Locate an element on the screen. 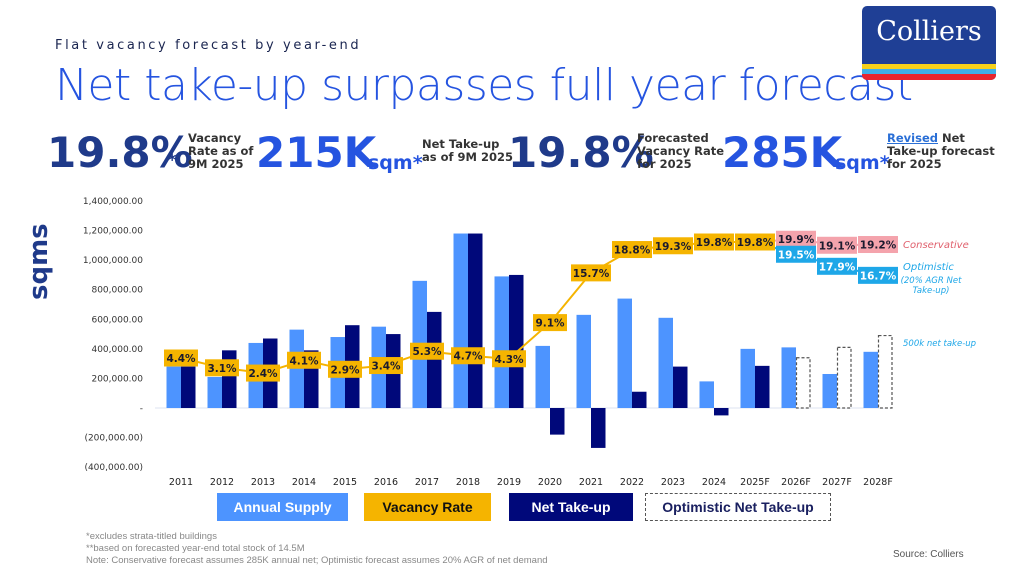 The height and width of the screenshot is (576, 1024). kpi-takeup-value: 215K is located at coordinates (316, 152).